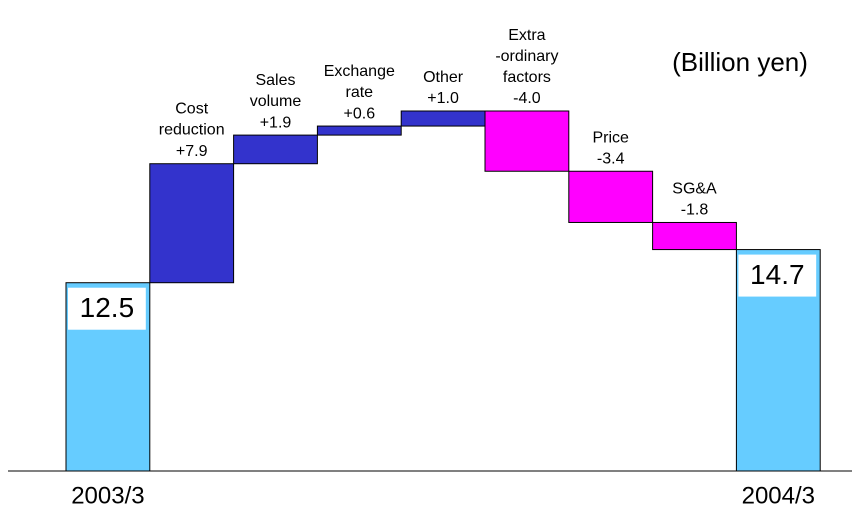 The image size is (861, 511). I want to click on value-label: 14.7, so click(777, 274).